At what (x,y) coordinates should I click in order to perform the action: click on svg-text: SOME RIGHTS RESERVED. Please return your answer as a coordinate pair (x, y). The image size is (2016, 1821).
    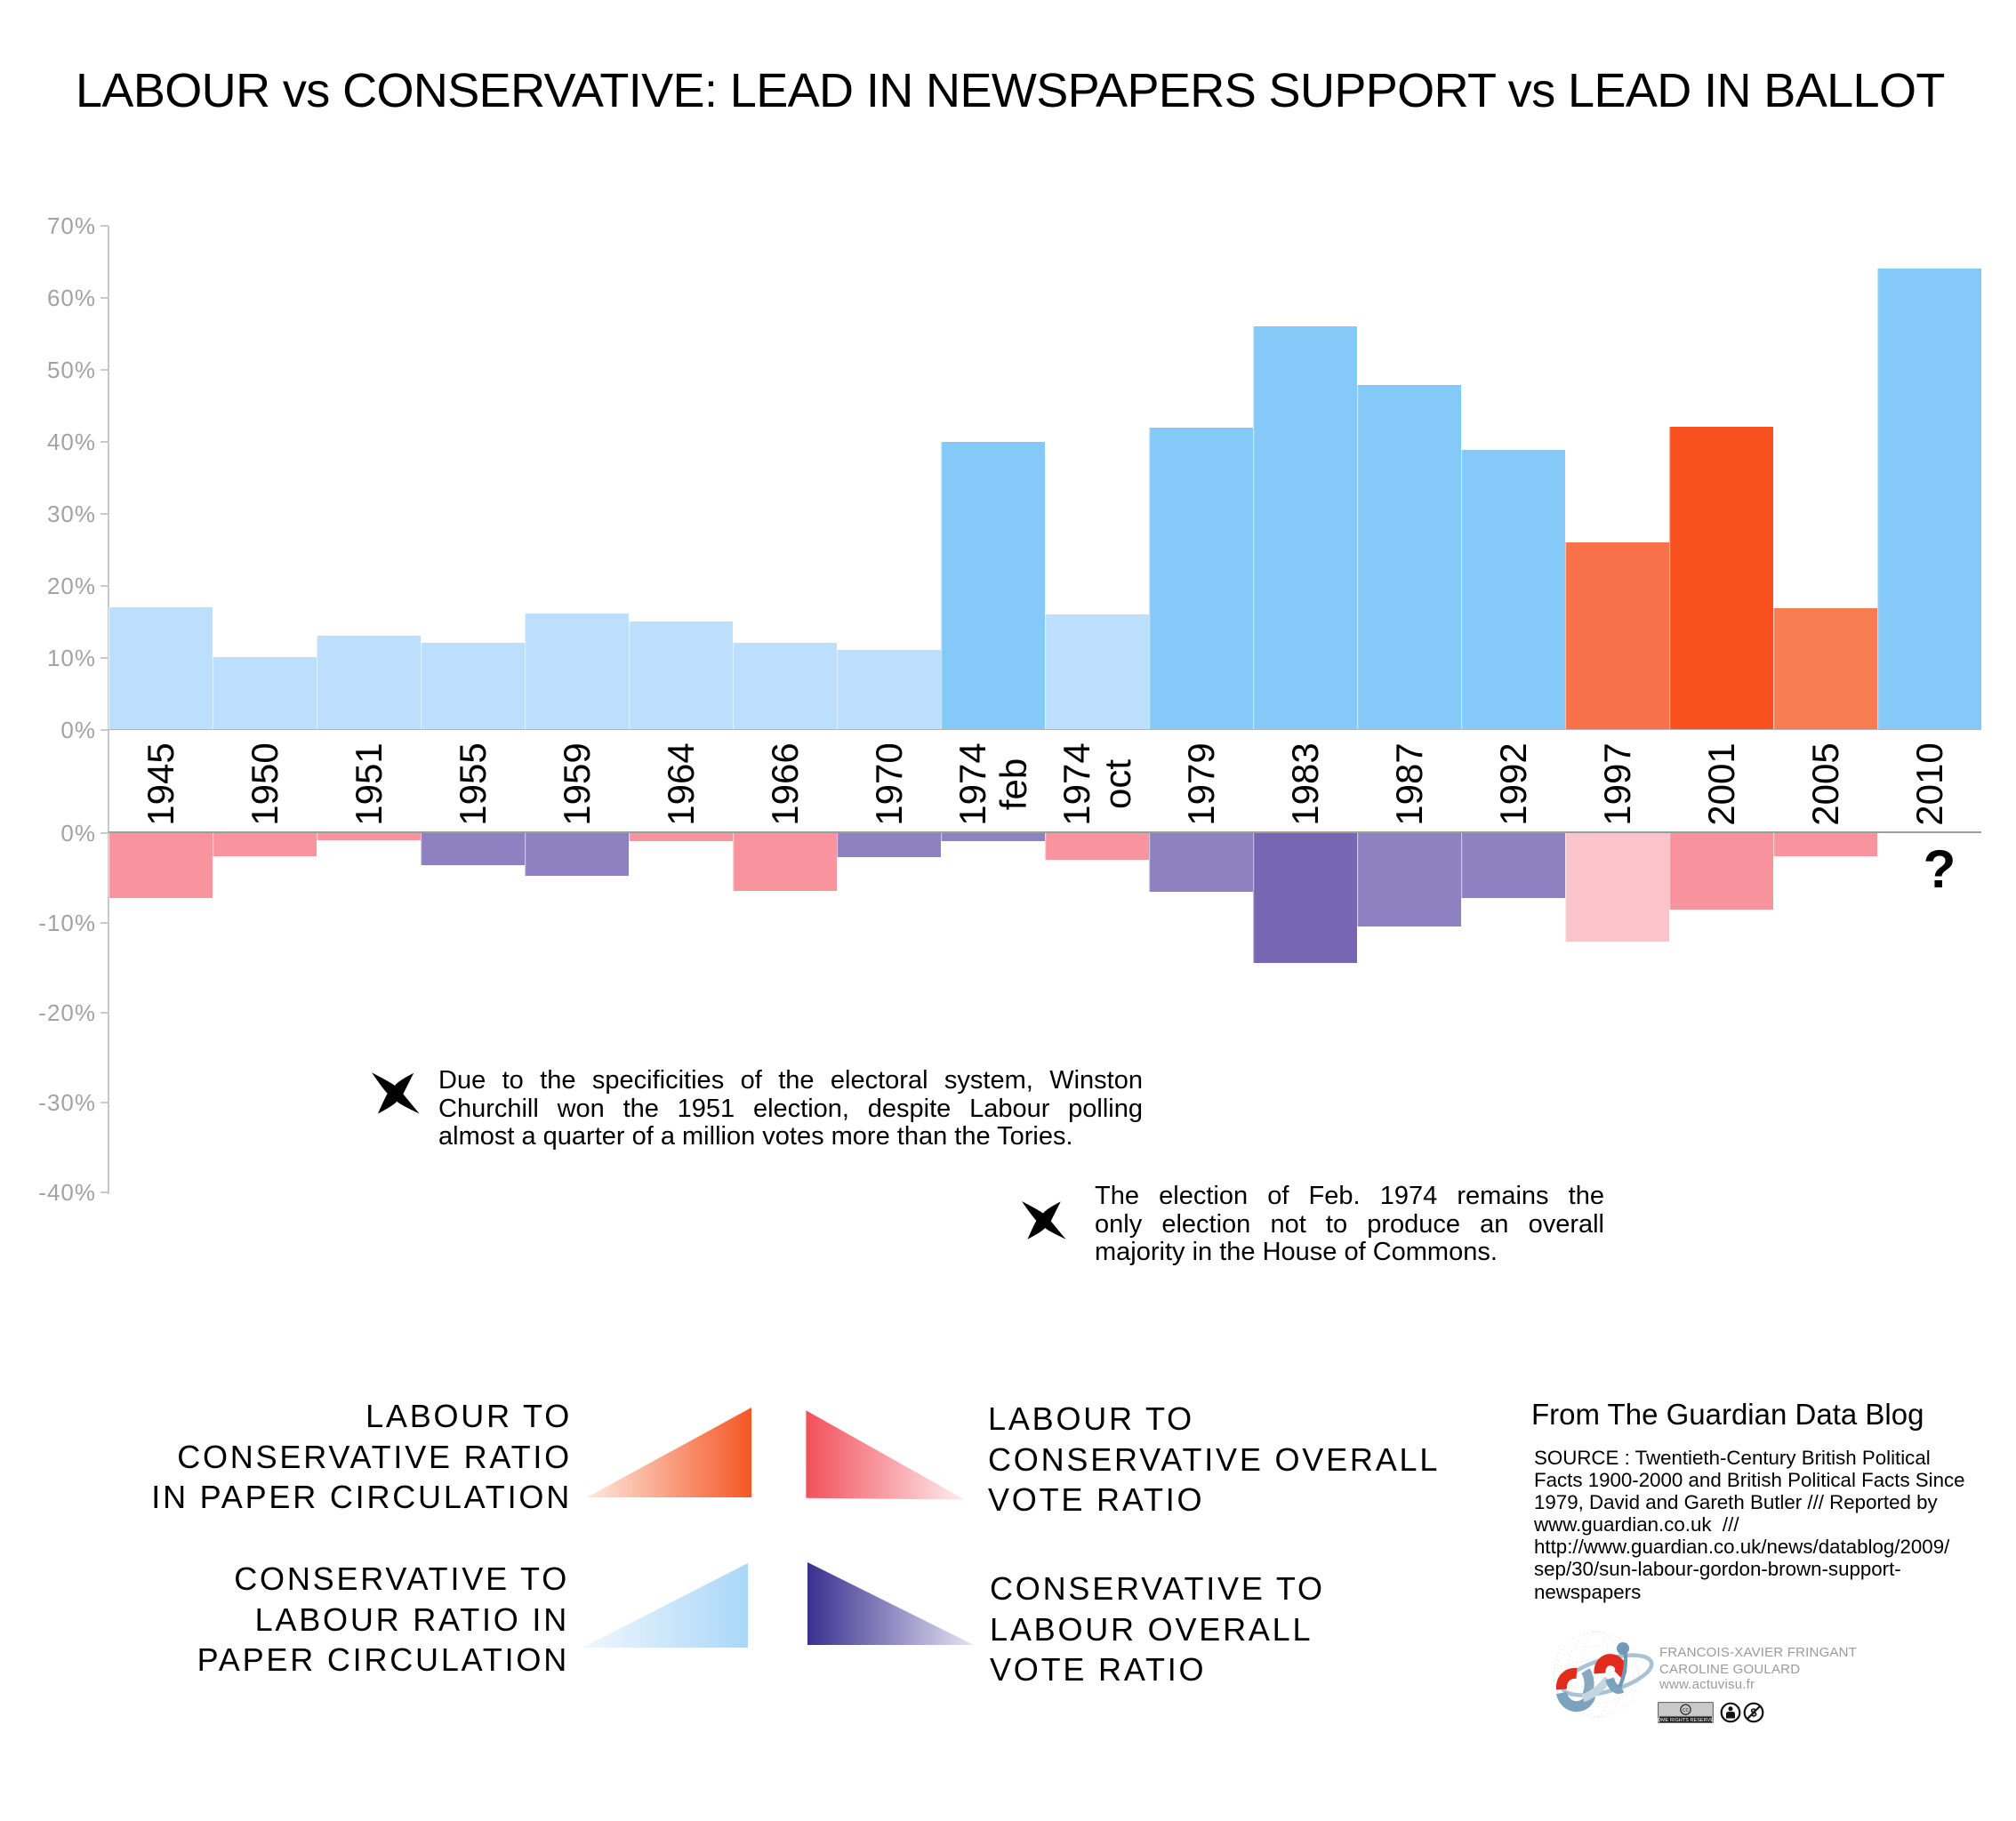
    Looking at the image, I should click on (1687, 1720).